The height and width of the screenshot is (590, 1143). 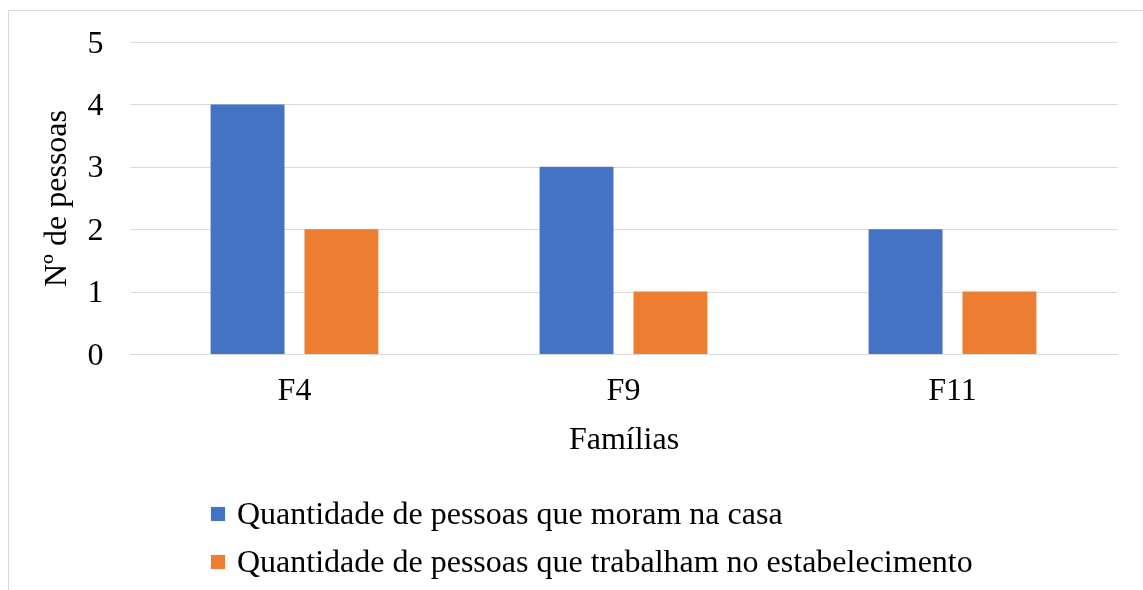 What do you see at coordinates (95, 291) in the screenshot?
I see `y-tick-label: 1` at bounding box center [95, 291].